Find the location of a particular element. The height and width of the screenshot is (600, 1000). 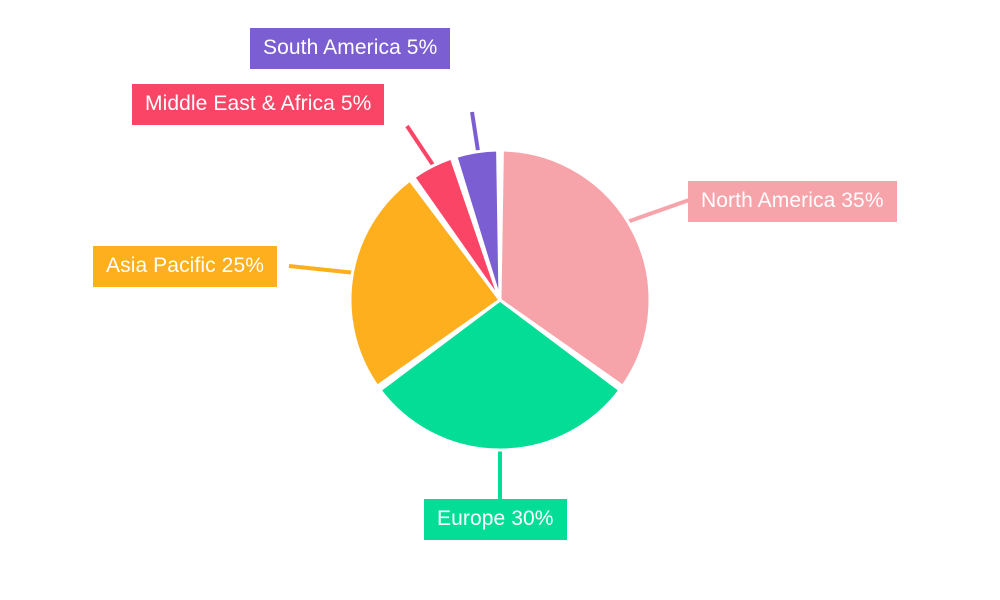

pie-label-europe: Europe 30% is located at coordinates (495, 519).